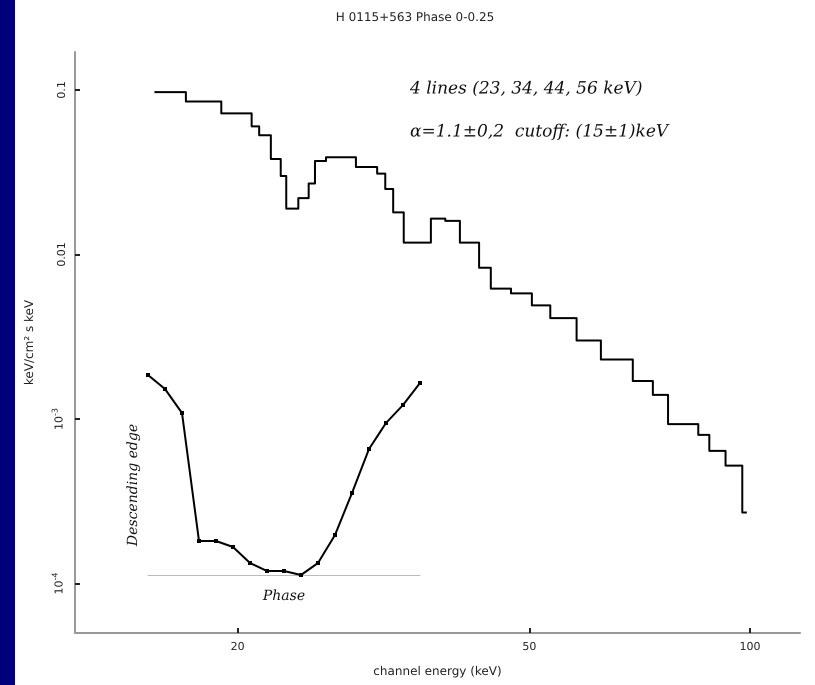  I want to click on x-axis-title: Phase, so click(284, 596).